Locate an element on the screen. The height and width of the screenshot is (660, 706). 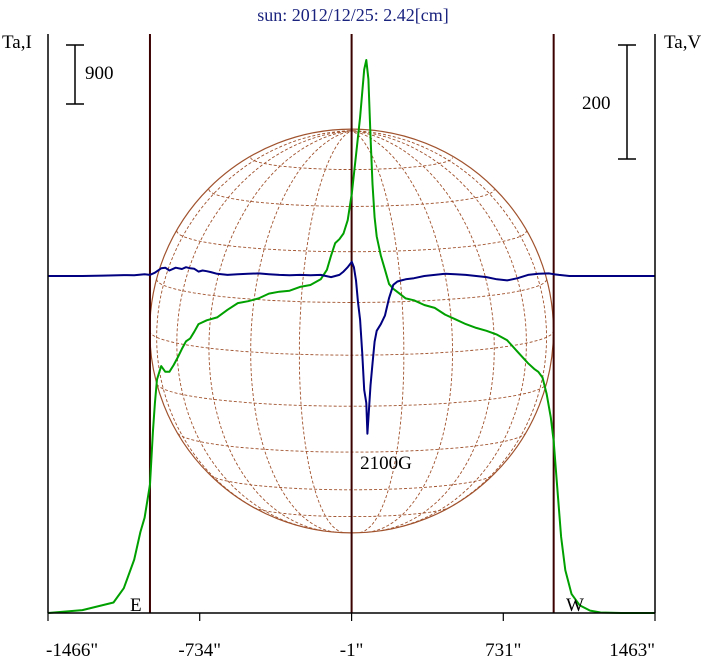
x-tick-label: 731" is located at coordinates (503, 650).